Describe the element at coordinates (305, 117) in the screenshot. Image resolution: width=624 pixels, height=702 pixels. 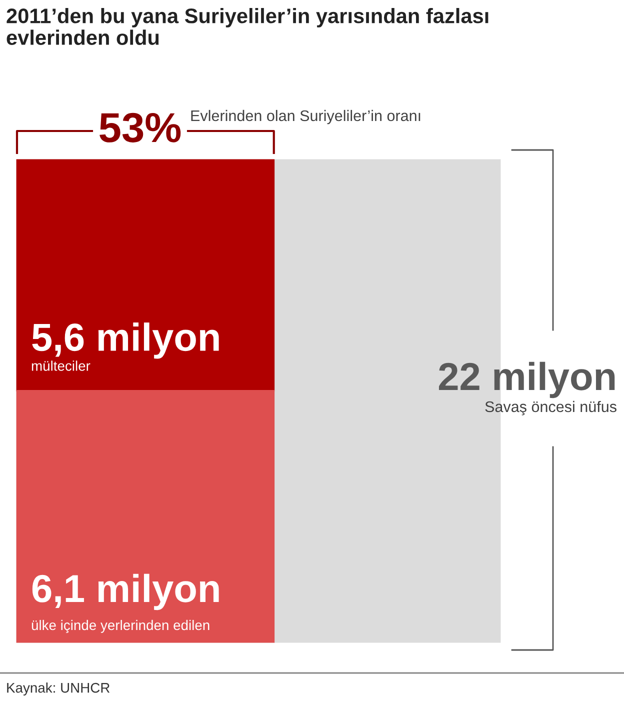
I see `text: Evlerinden olan Suriyeliler’in oranı` at that location.